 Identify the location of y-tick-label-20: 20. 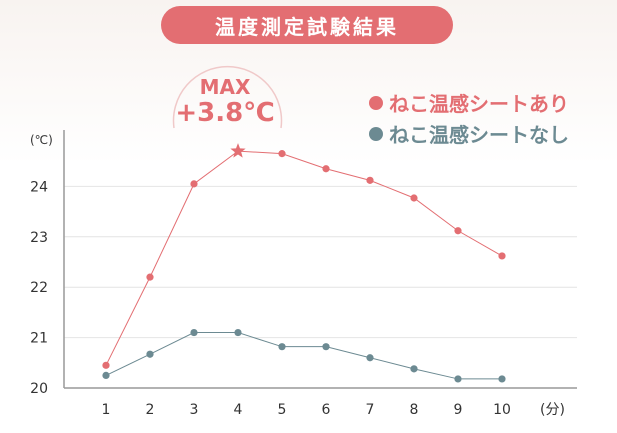
(39, 389).